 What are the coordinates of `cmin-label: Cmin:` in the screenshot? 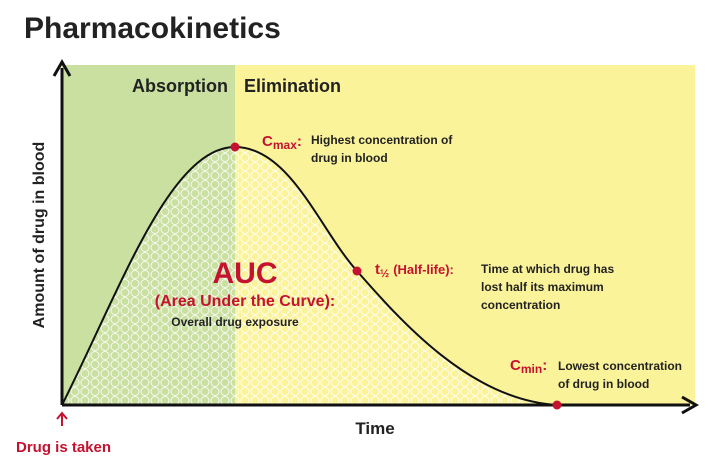 It's located at (528, 366).